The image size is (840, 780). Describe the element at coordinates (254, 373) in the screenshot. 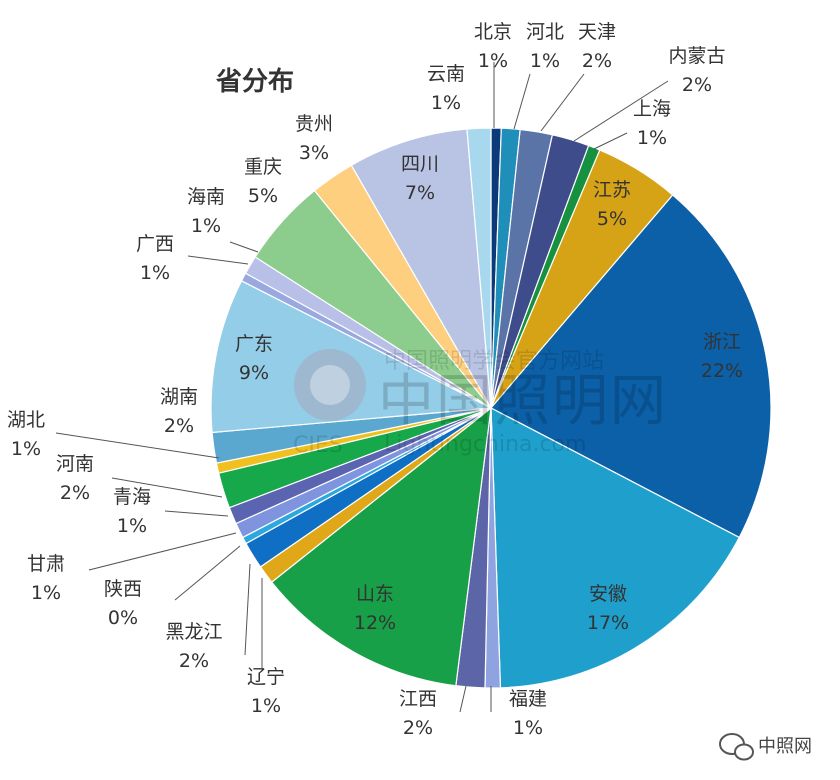

I see `slice-value-label-20: 9%` at that location.